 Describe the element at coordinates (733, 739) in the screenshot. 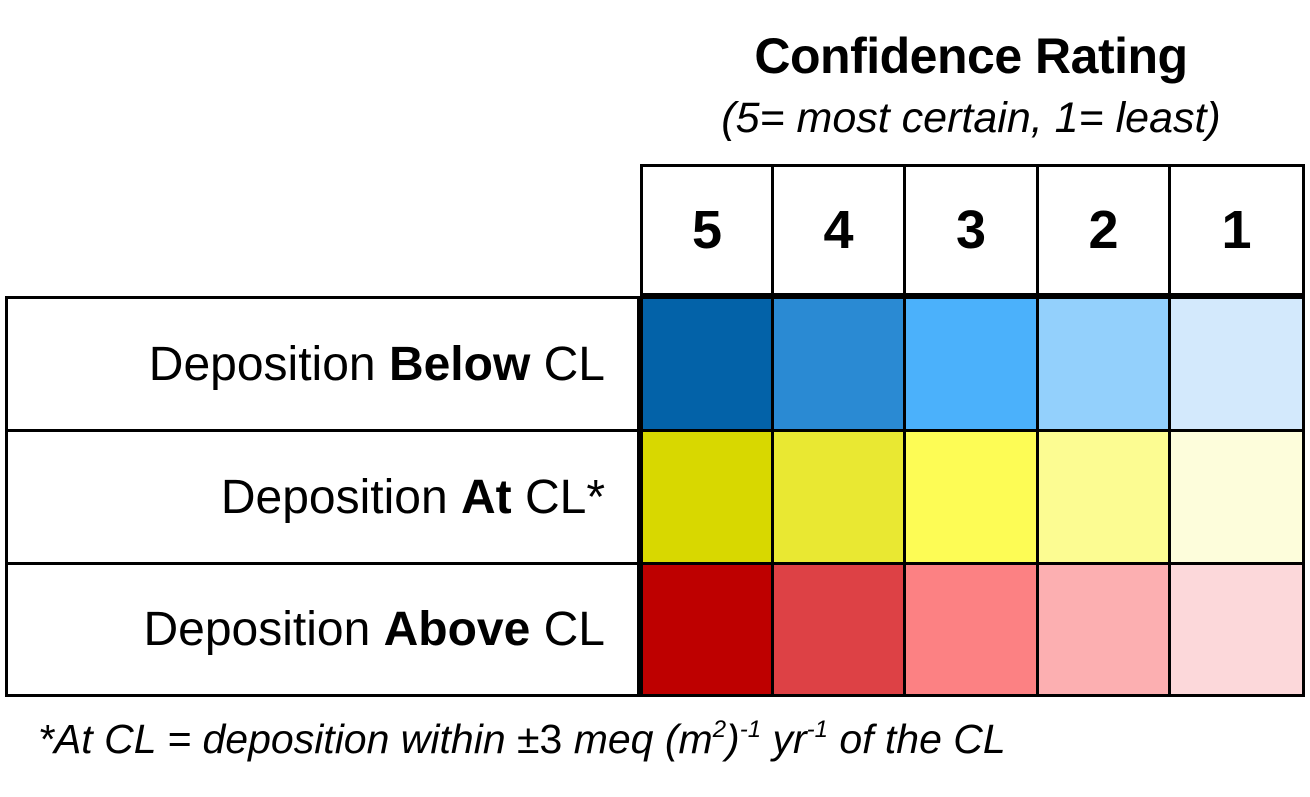

I see `footnote-close-paren: )` at that location.